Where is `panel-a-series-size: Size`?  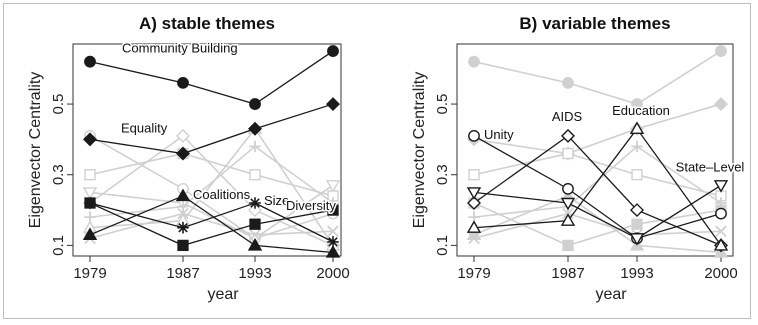 panel-a-series-size: Size is located at coordinates (211, 220).